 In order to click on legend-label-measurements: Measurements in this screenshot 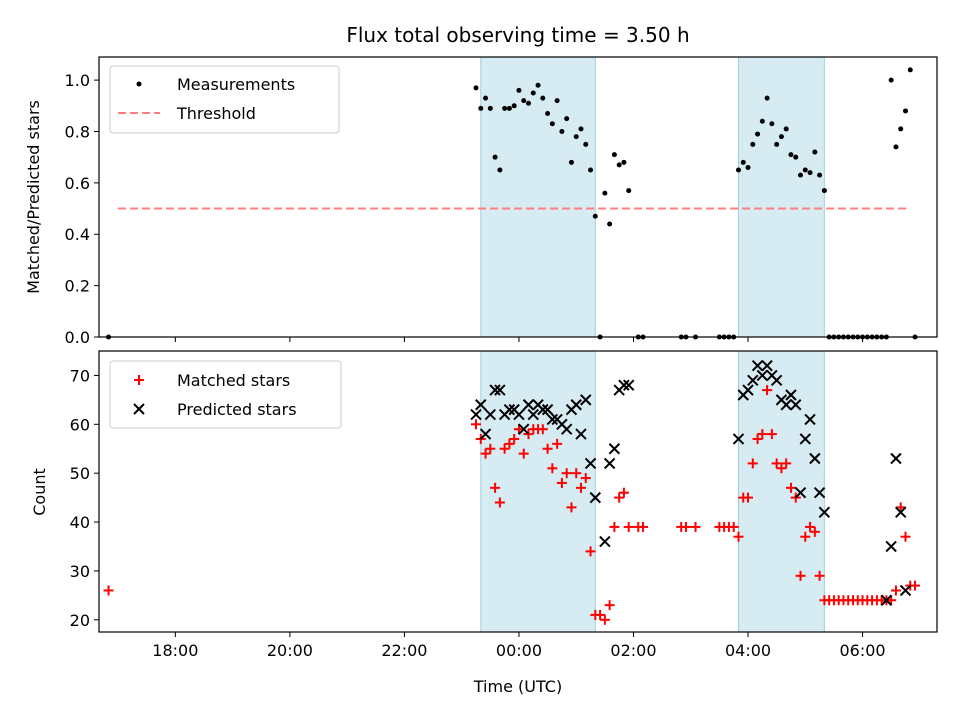, I will do `click(236, 84)`.